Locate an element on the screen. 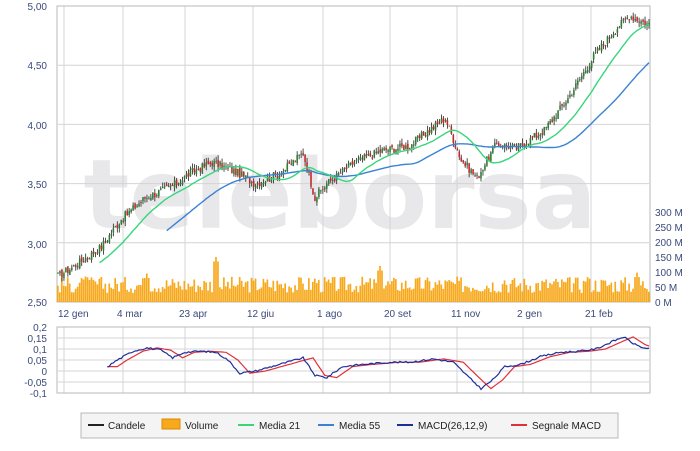 The image size is (700, 451). macd-tick-label: 0,15 is located at coordinates (38, 339).